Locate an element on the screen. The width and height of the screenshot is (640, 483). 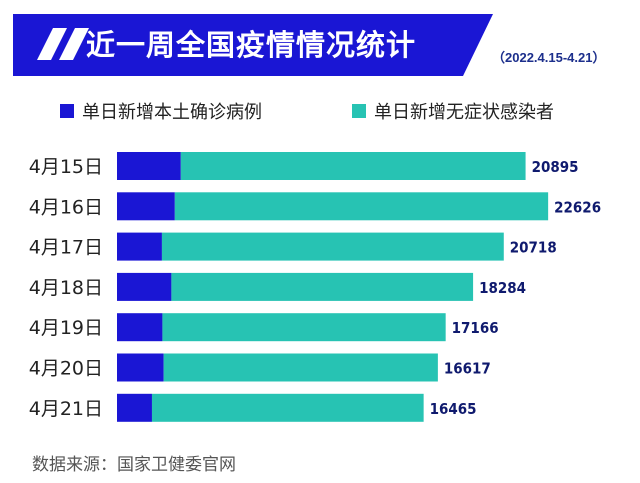
date-range-label: （2022.4.15-4.21） is located at coordinates (549, 57).